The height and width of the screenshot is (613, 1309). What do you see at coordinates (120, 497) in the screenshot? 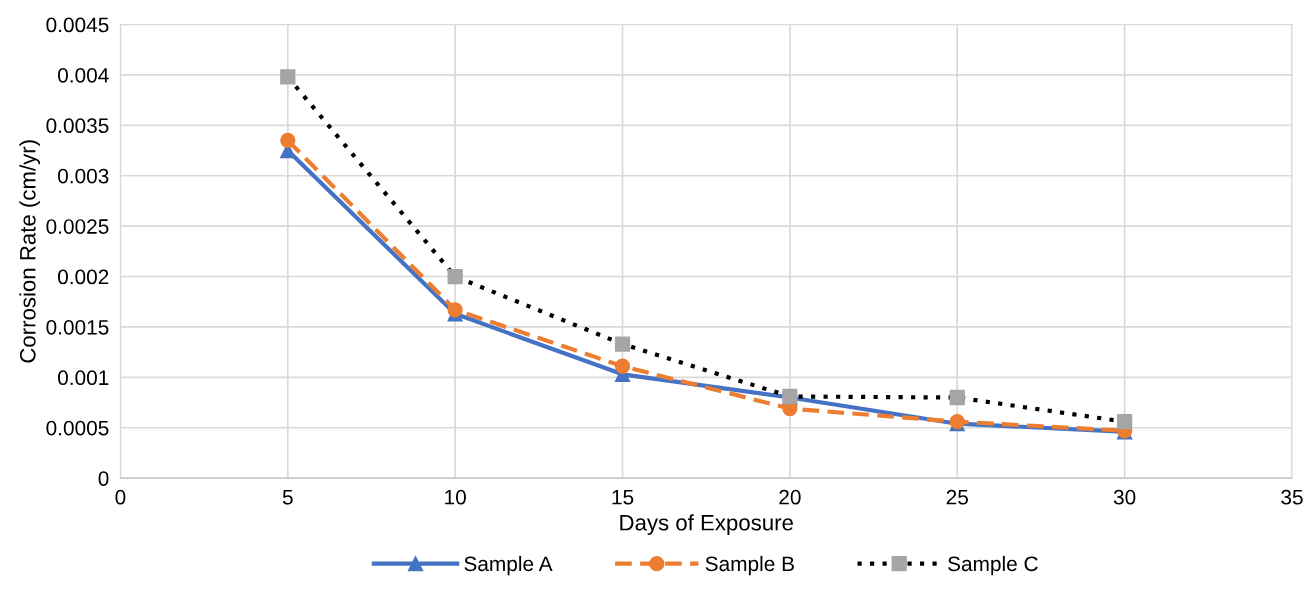
I see `x-tick-label: 0` at bounding box center [120, 497].